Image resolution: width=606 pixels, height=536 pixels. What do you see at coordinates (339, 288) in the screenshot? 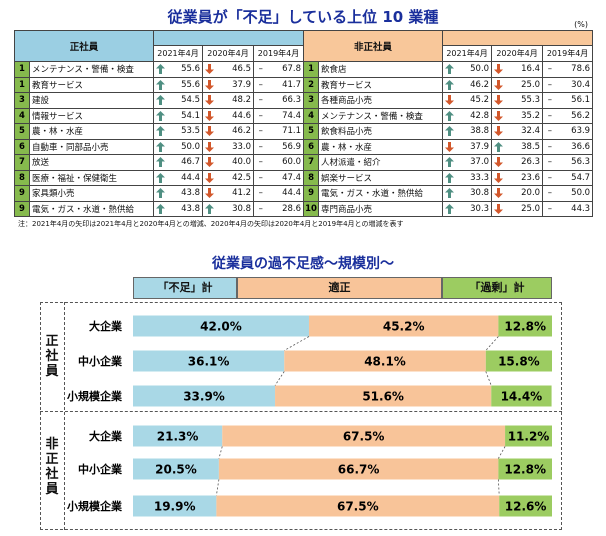
I see `legend-proper: 適正` at bounding box center [339, 288].